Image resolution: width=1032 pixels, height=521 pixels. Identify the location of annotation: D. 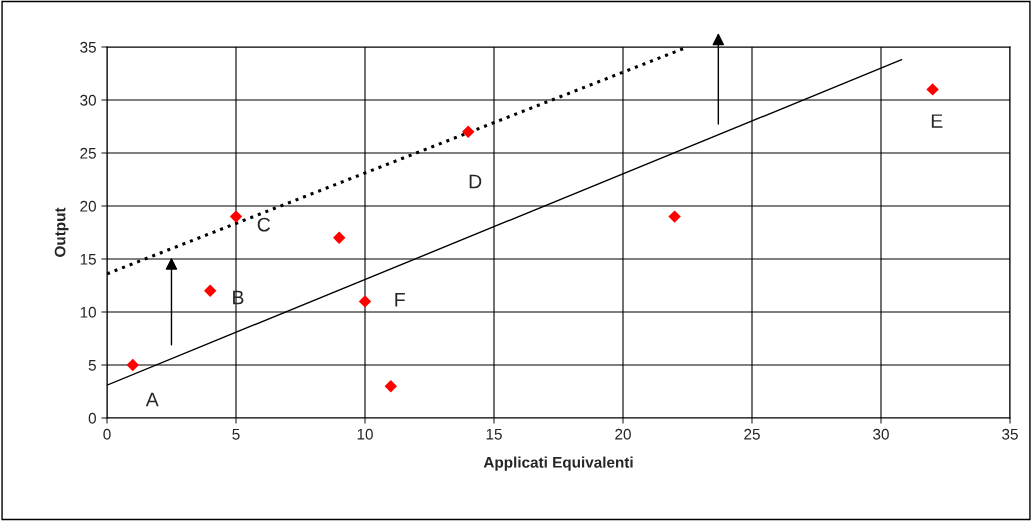
(475, 181).